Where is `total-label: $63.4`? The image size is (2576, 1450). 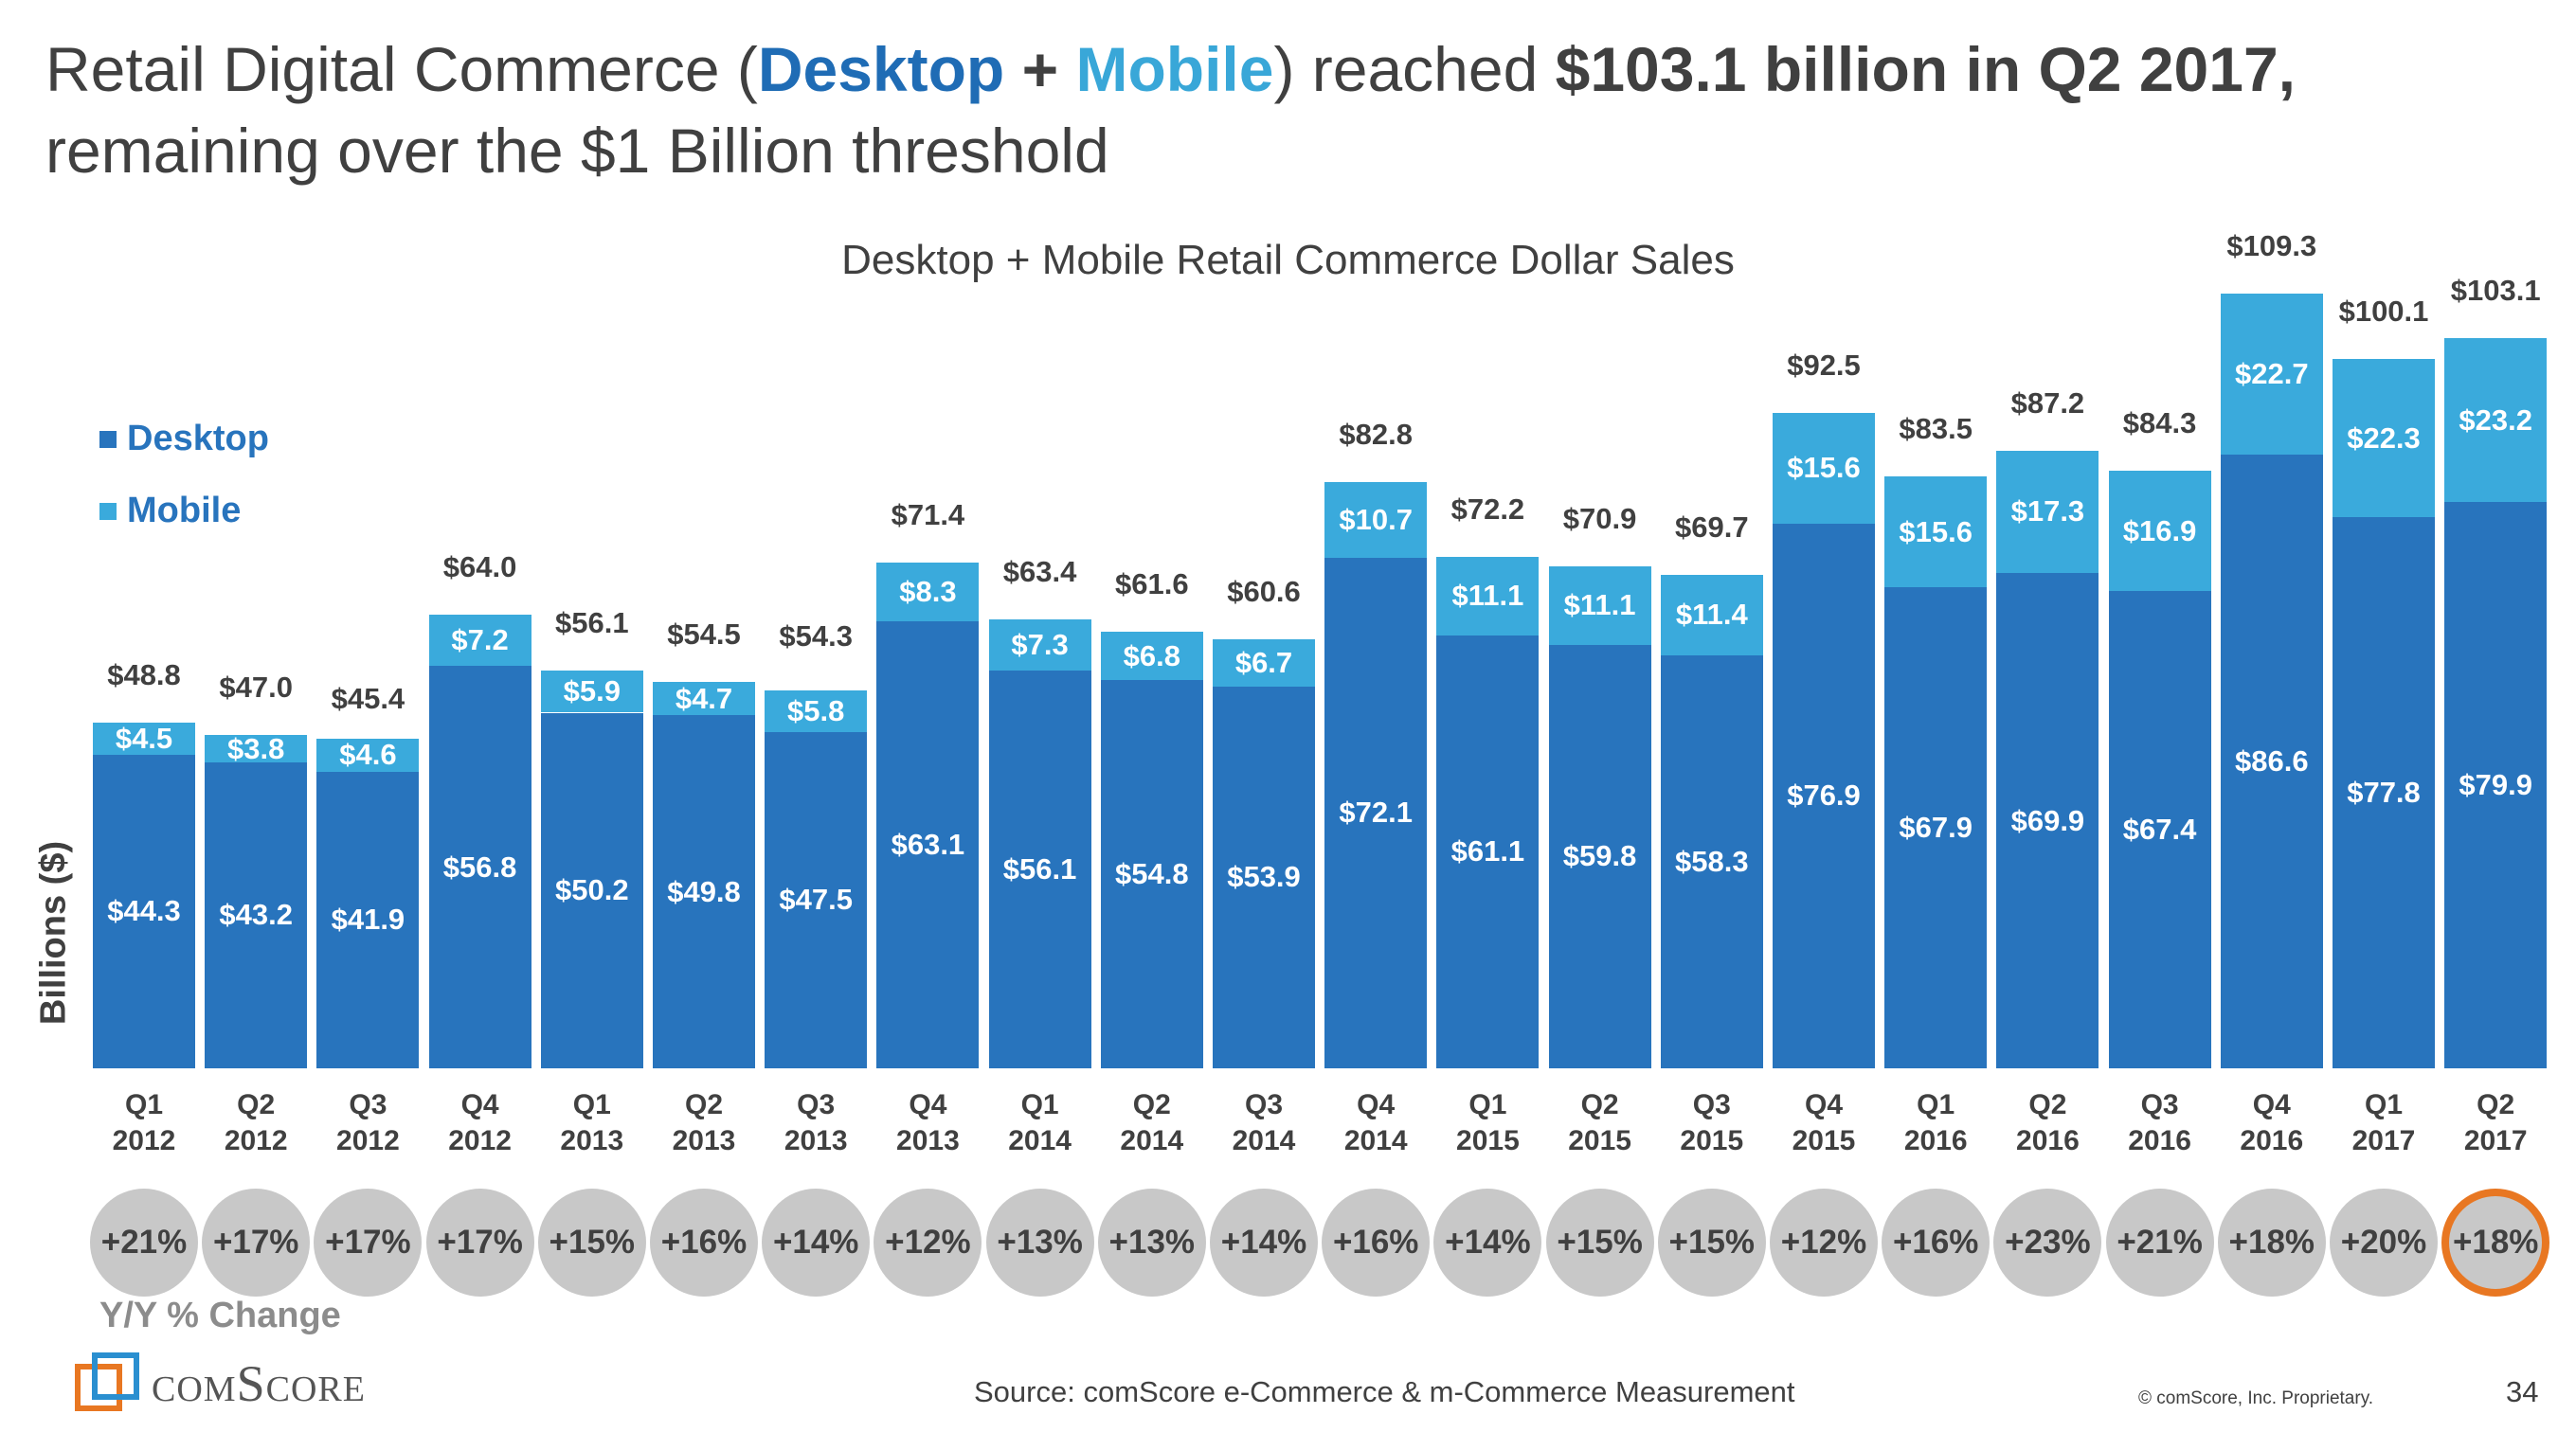 total-label: $63.4 is located at coordinates (1039, 571).